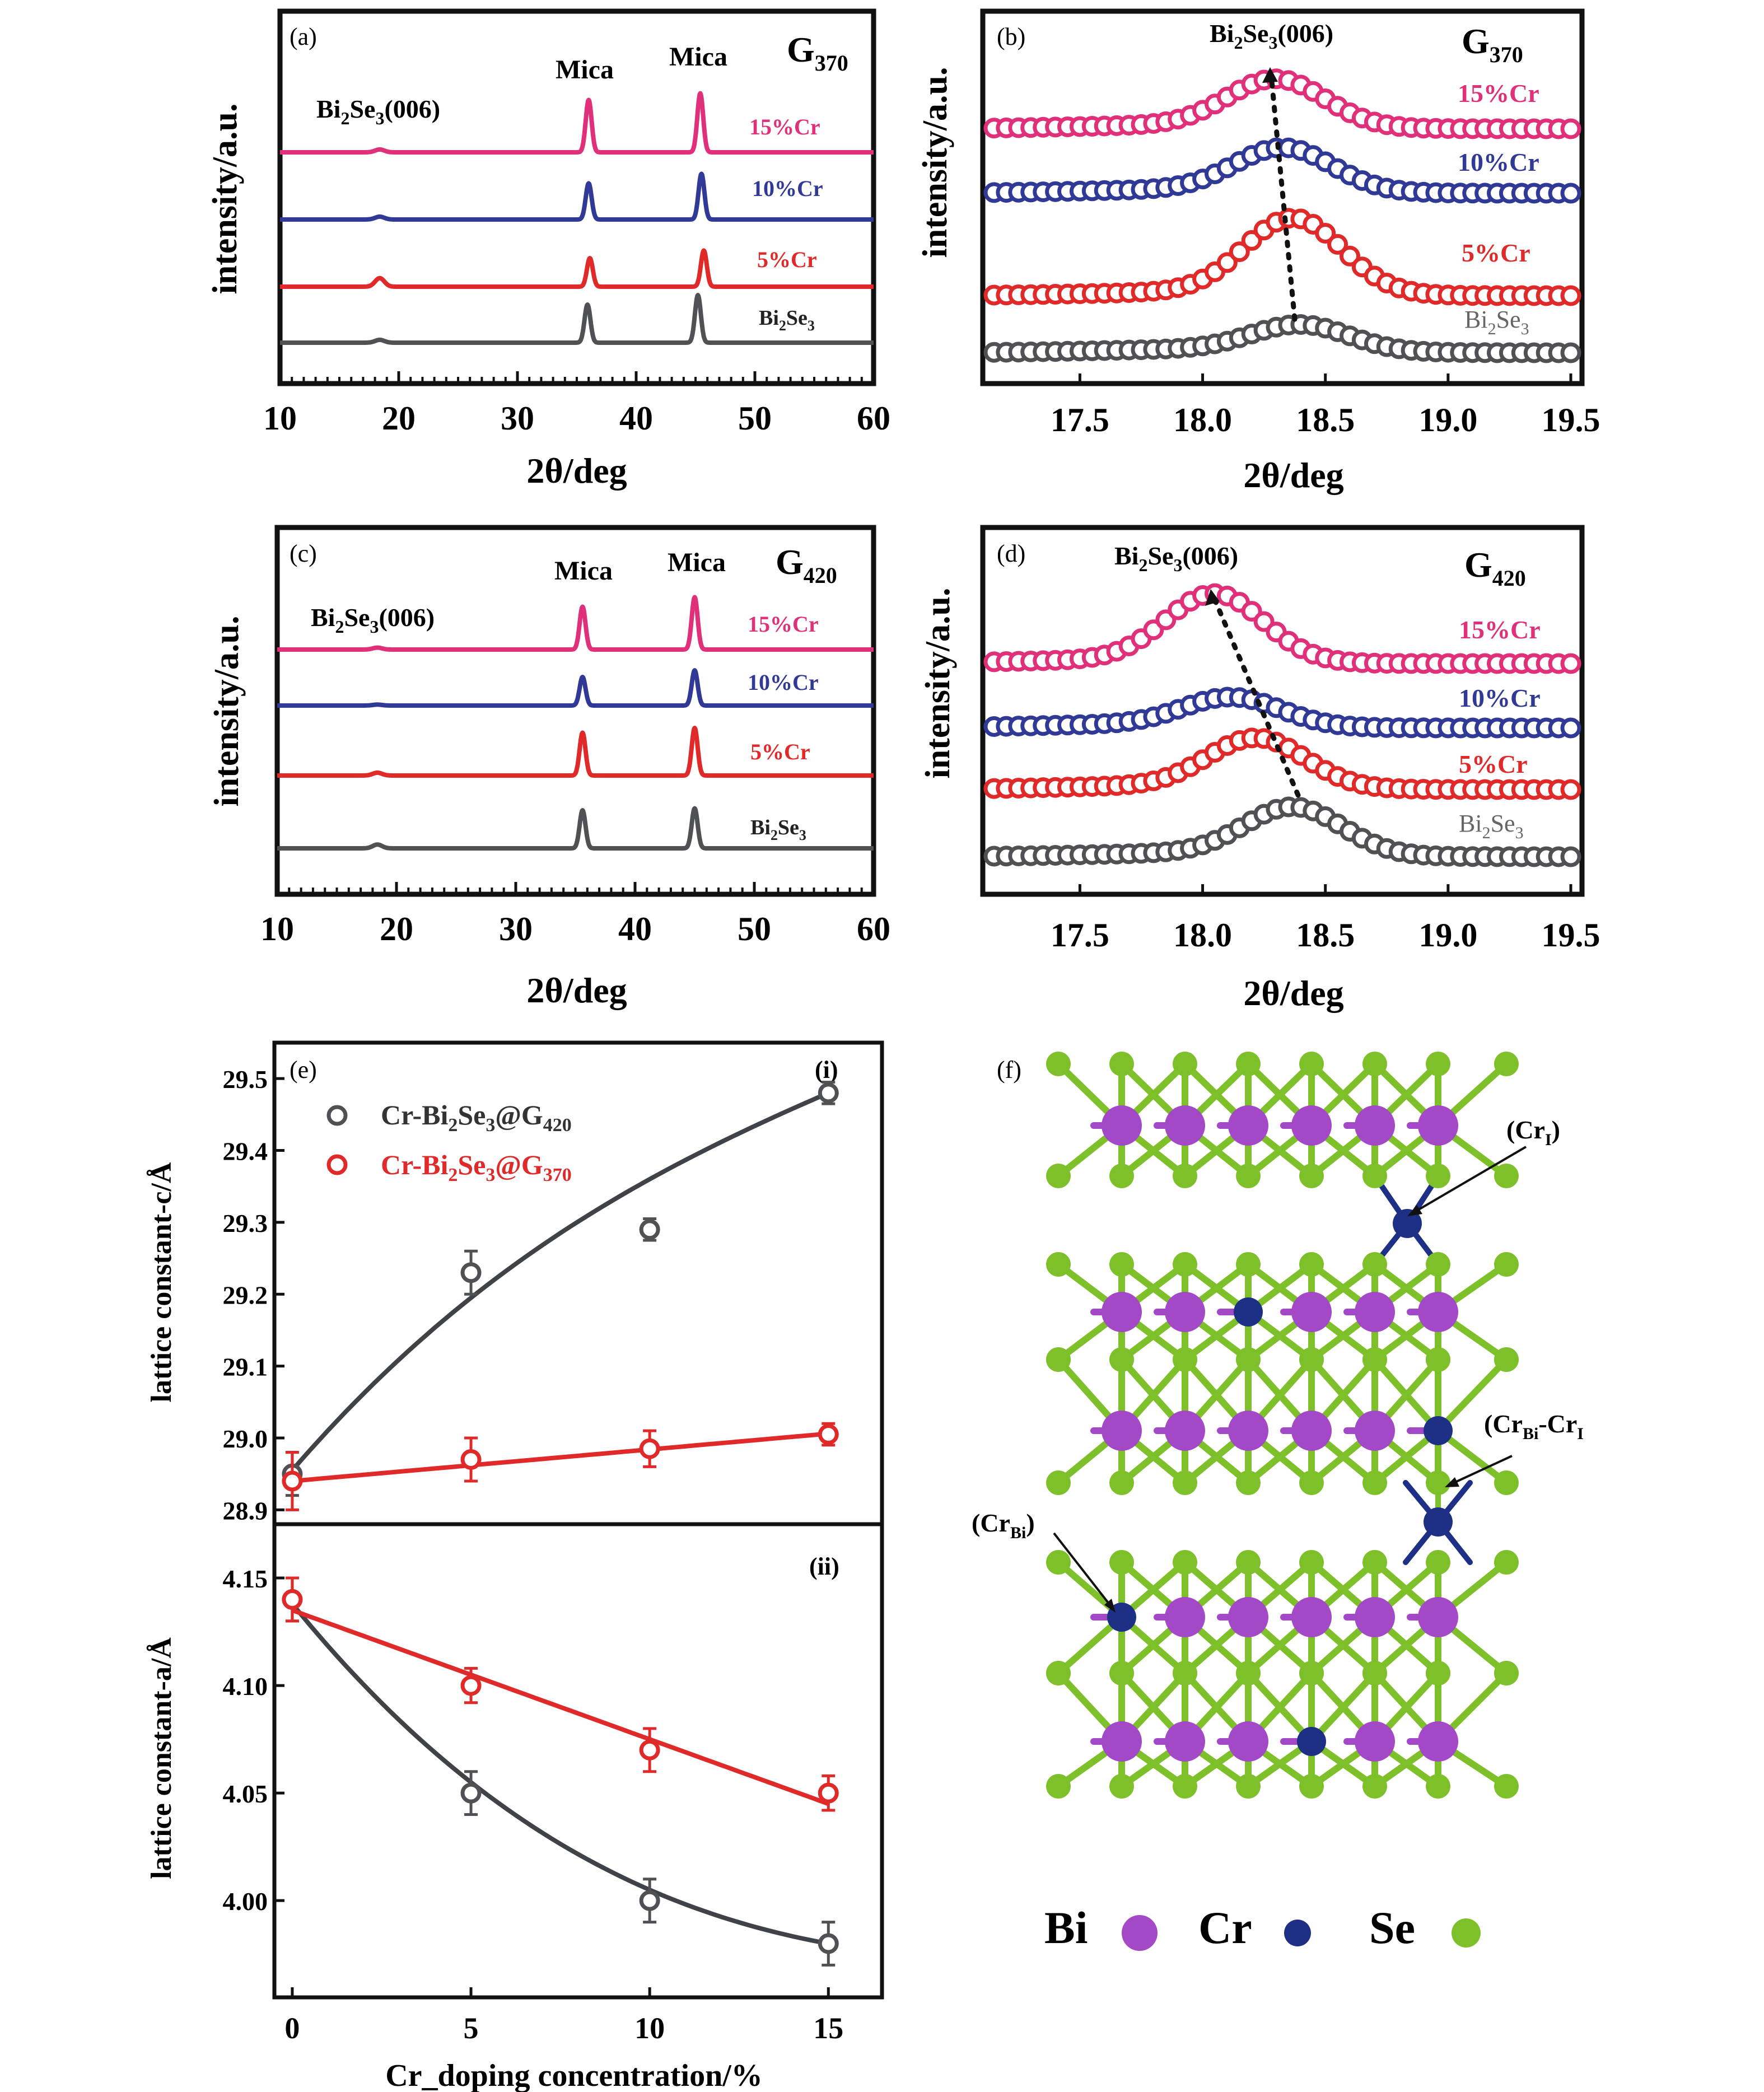 The image size is (1764, 2092). What do you see at coordinates (1293, 993) in the screenshot?
I see `panel-d-xlabel: 2θ/deg` at bounding box center [1293, 993].